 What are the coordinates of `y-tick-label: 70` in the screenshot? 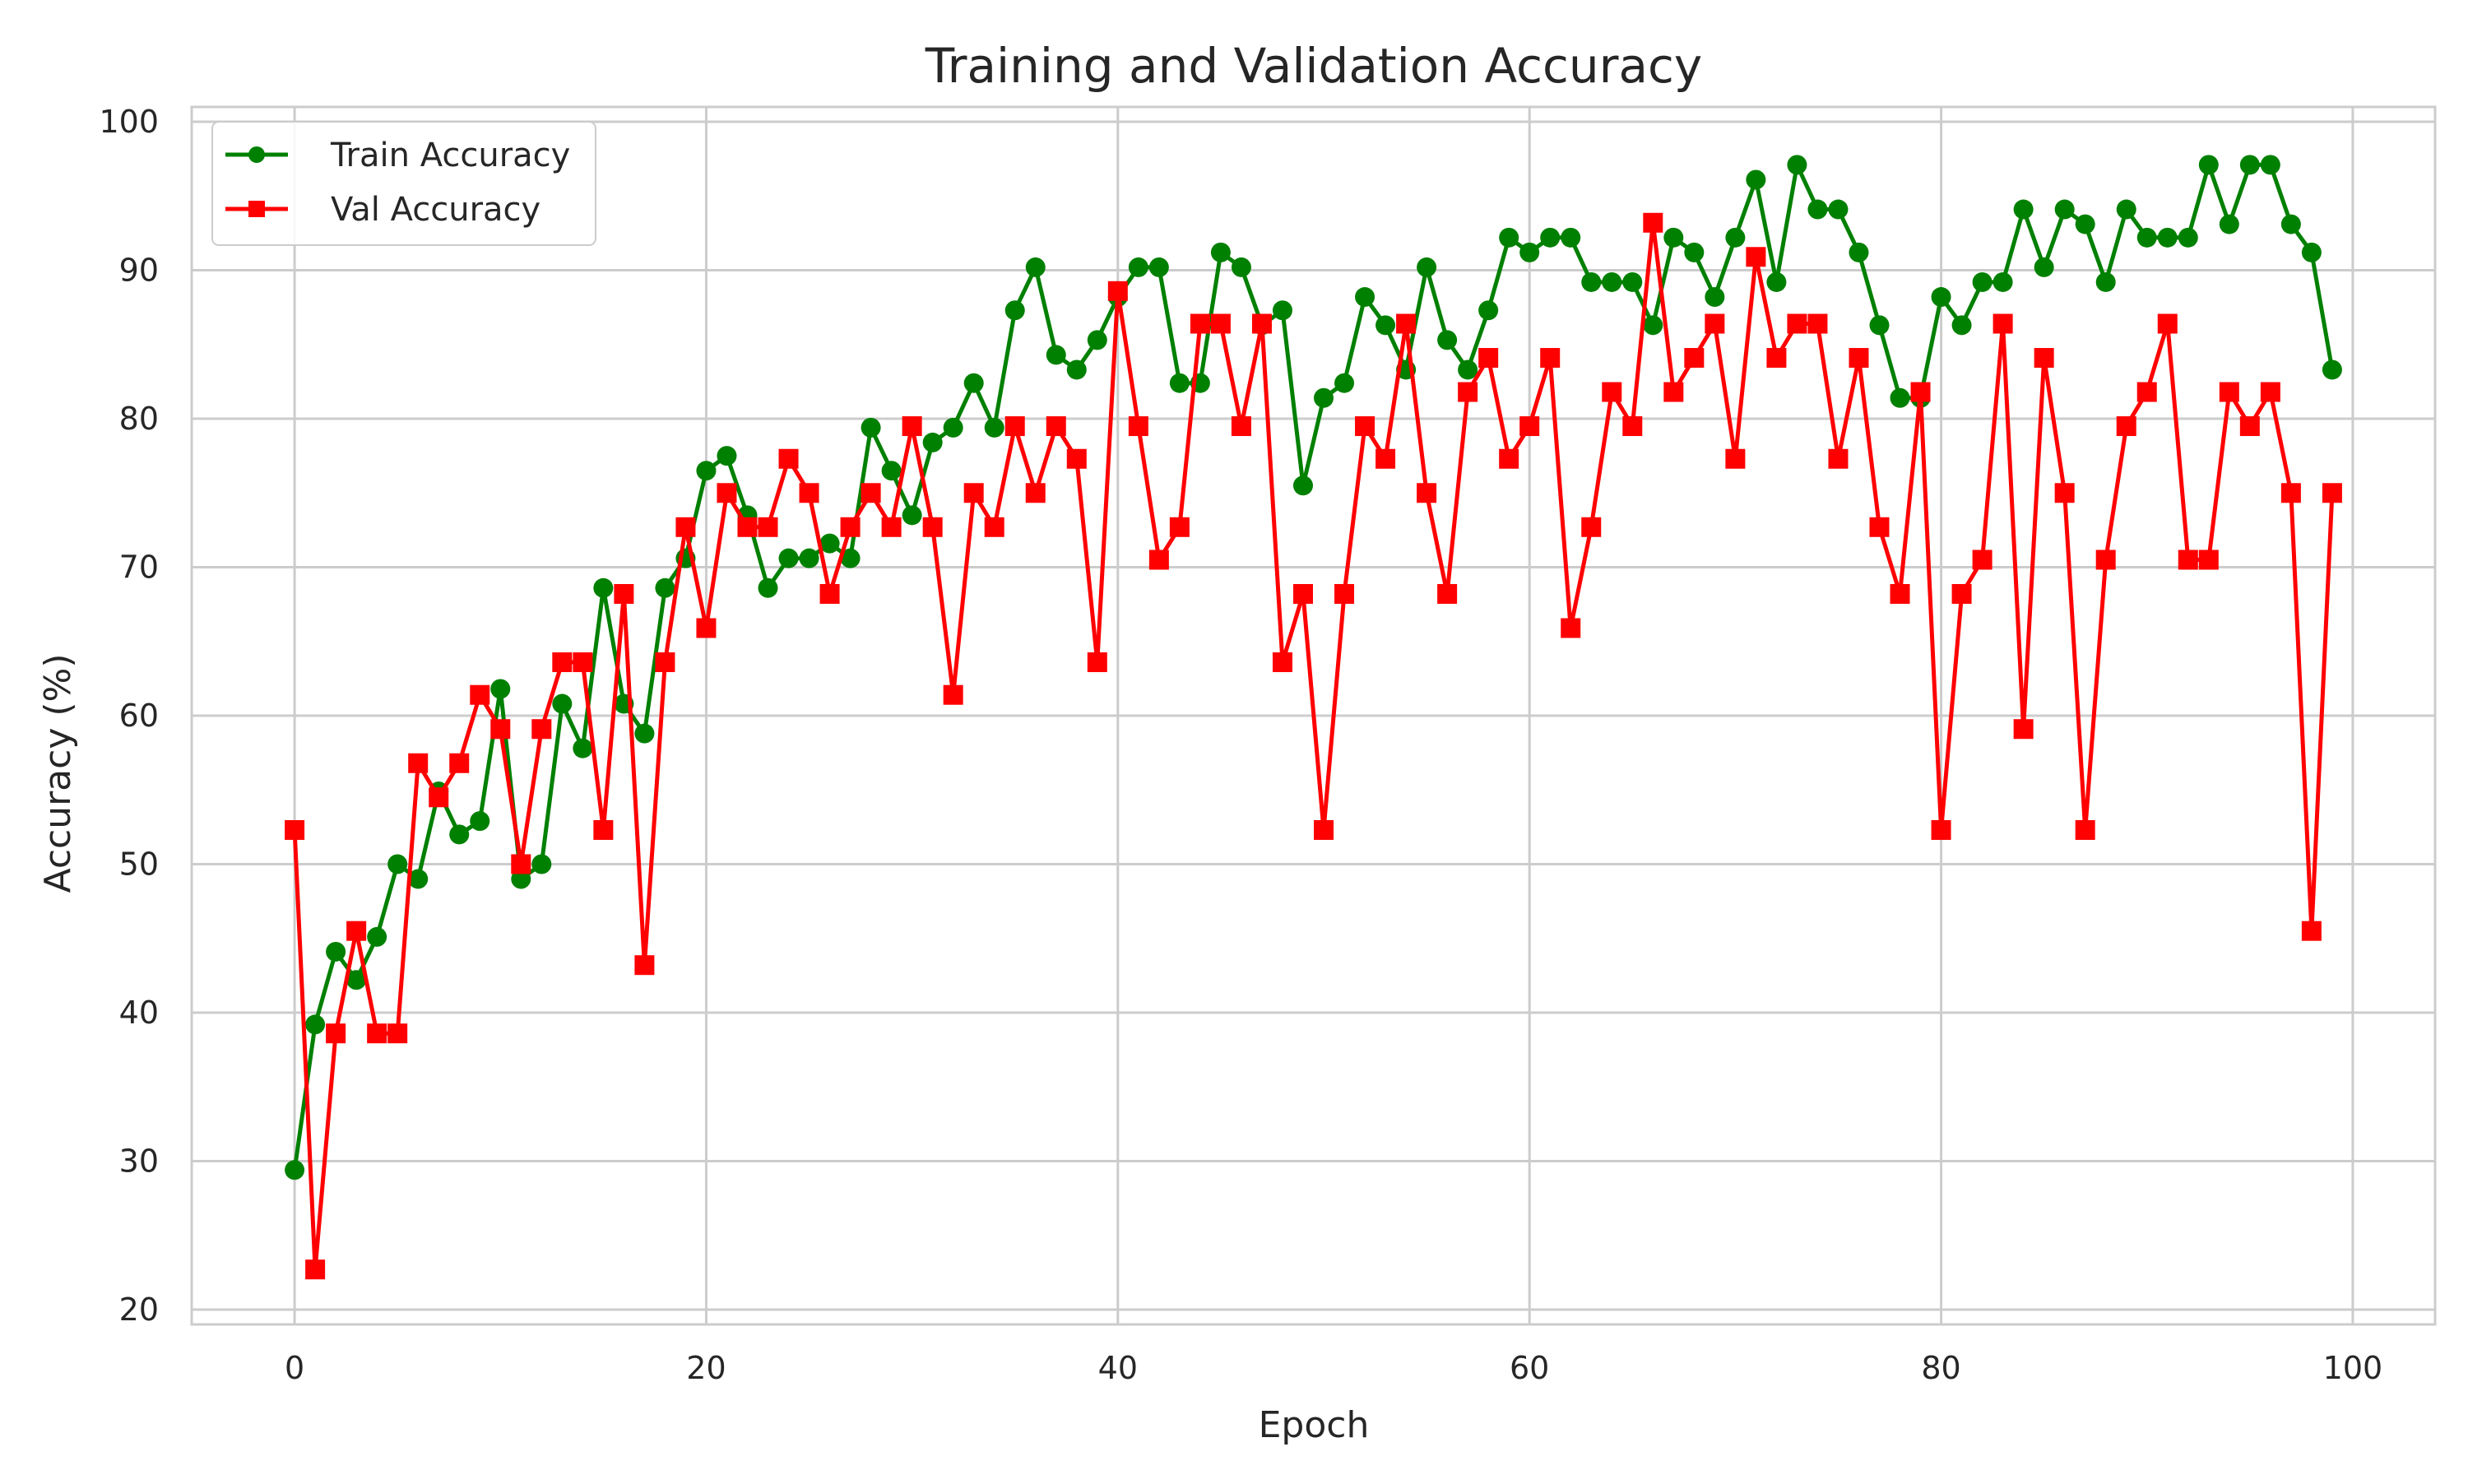 It's located at (139, 568).